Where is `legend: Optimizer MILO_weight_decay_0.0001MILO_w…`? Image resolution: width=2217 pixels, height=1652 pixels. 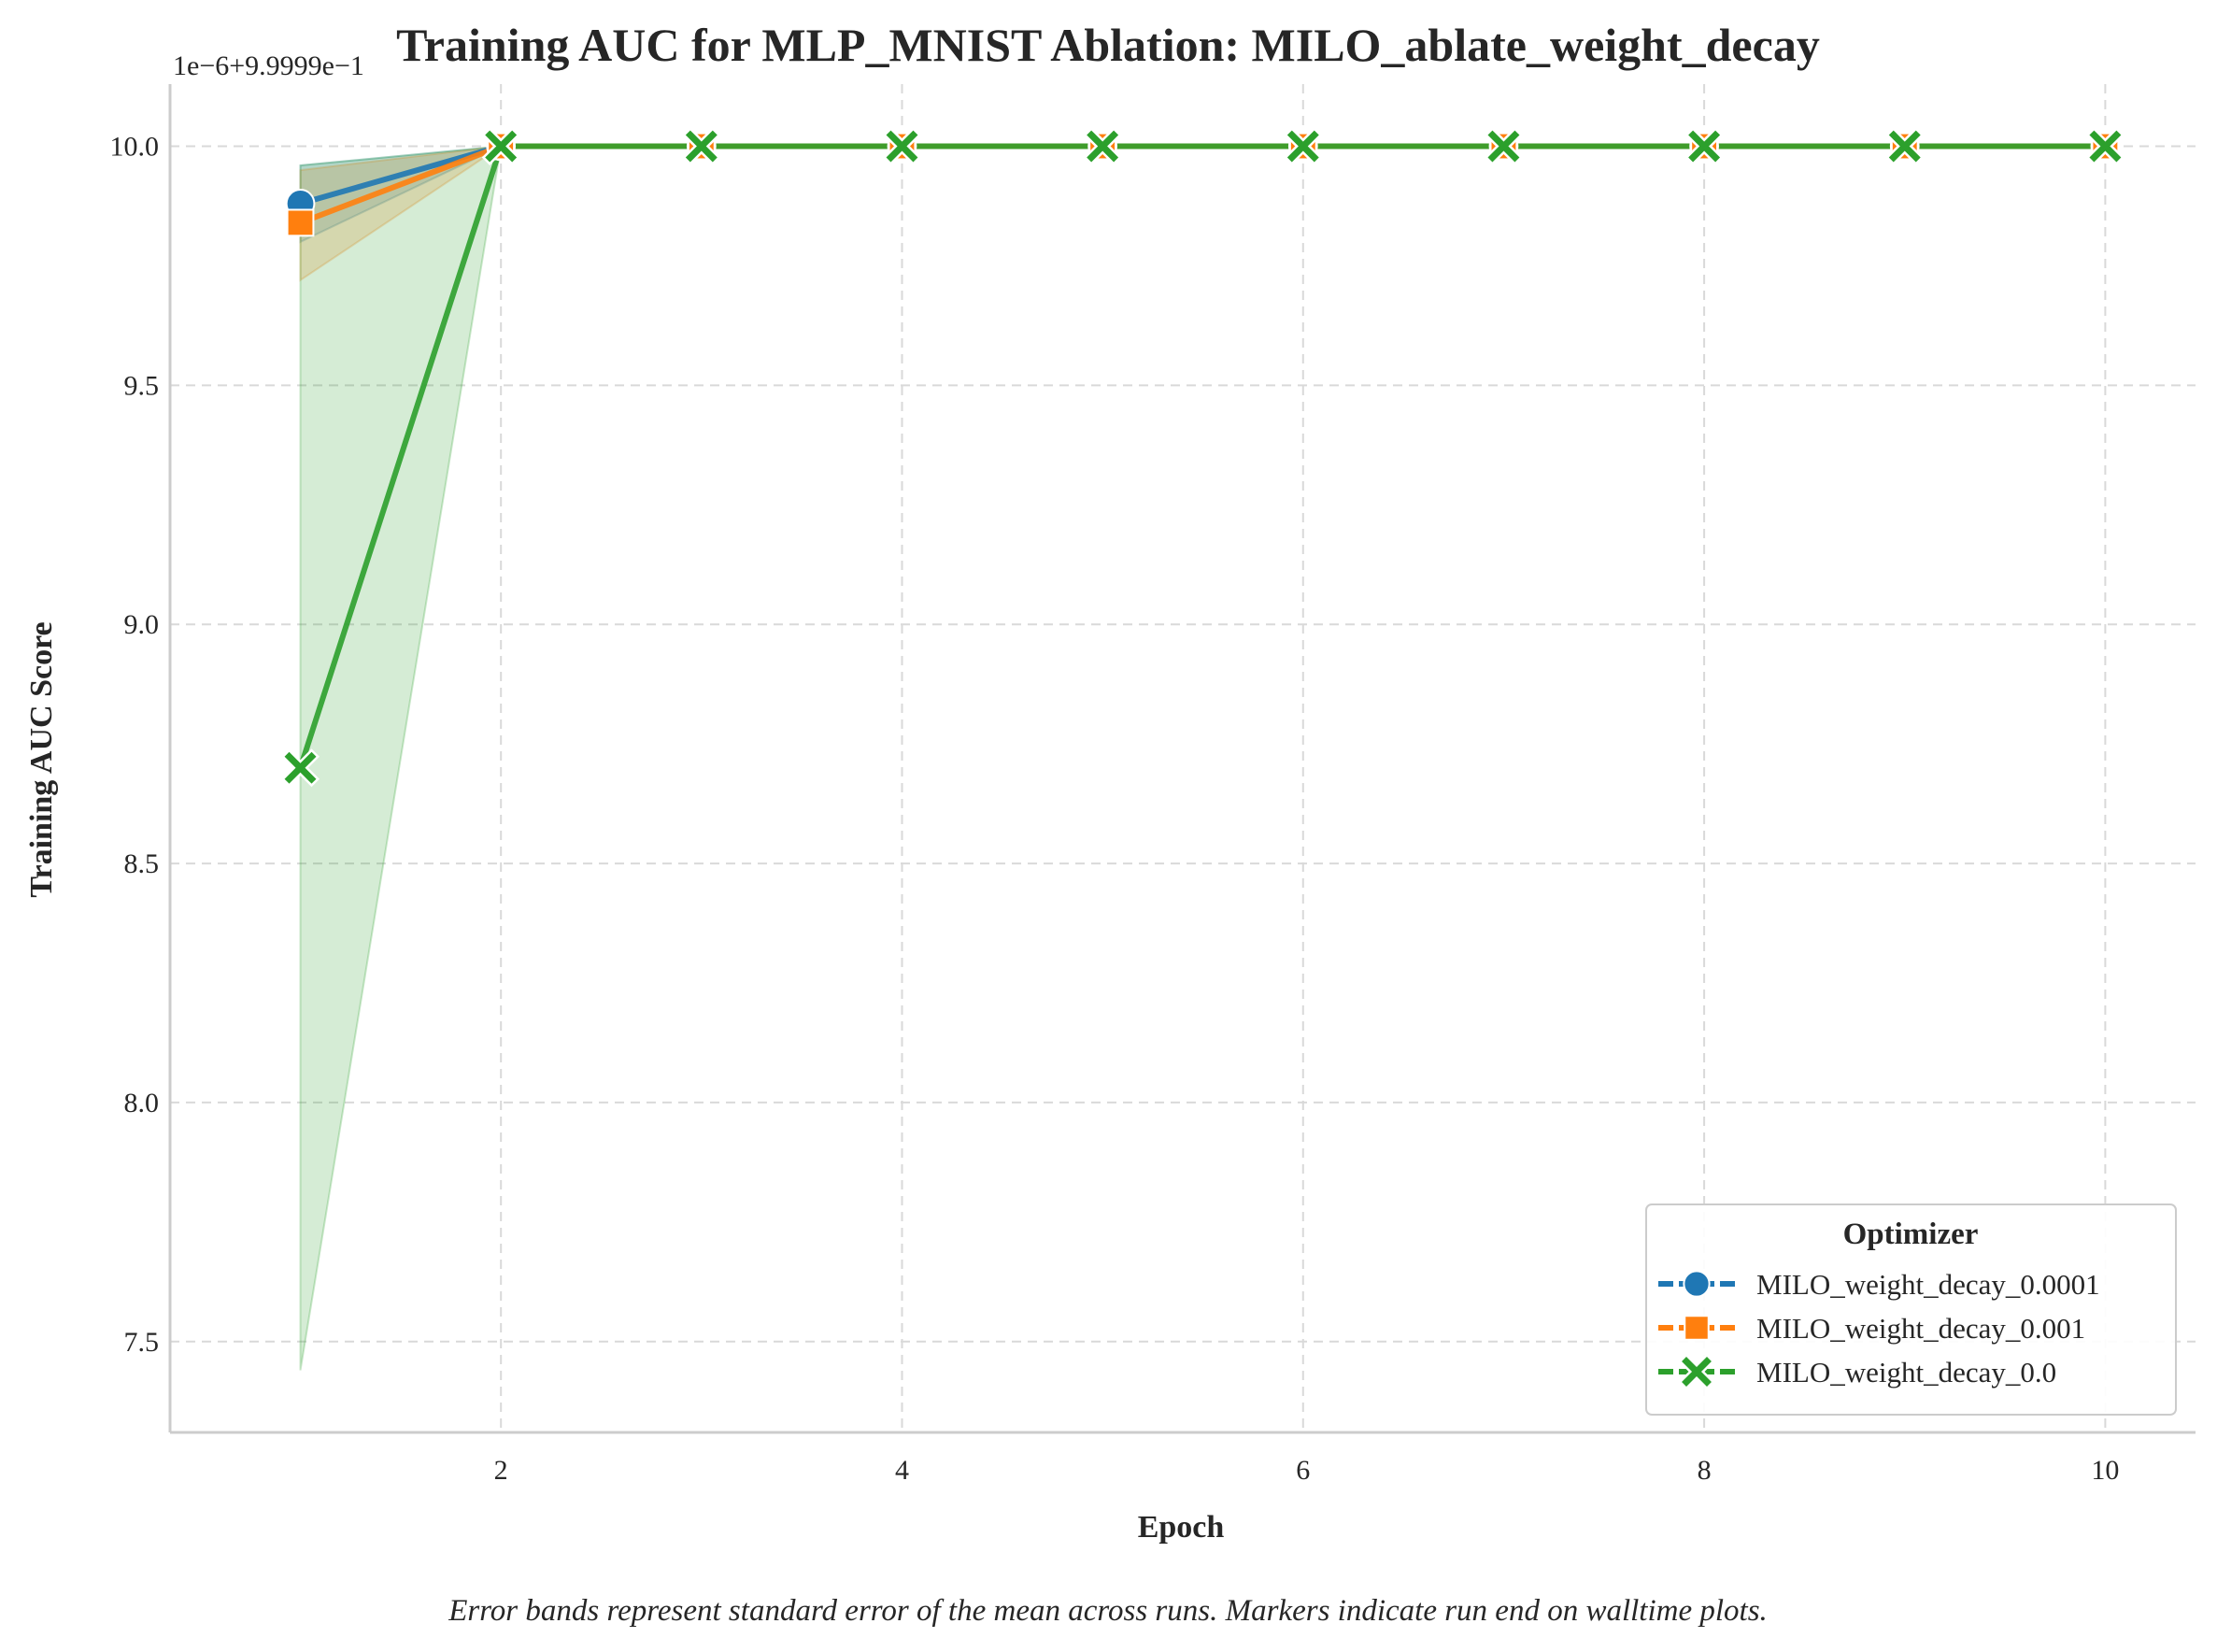 legend: Optimizer MILO_weight_decay_0.0001MILO_w… is located at coordinates (1911, 1310).